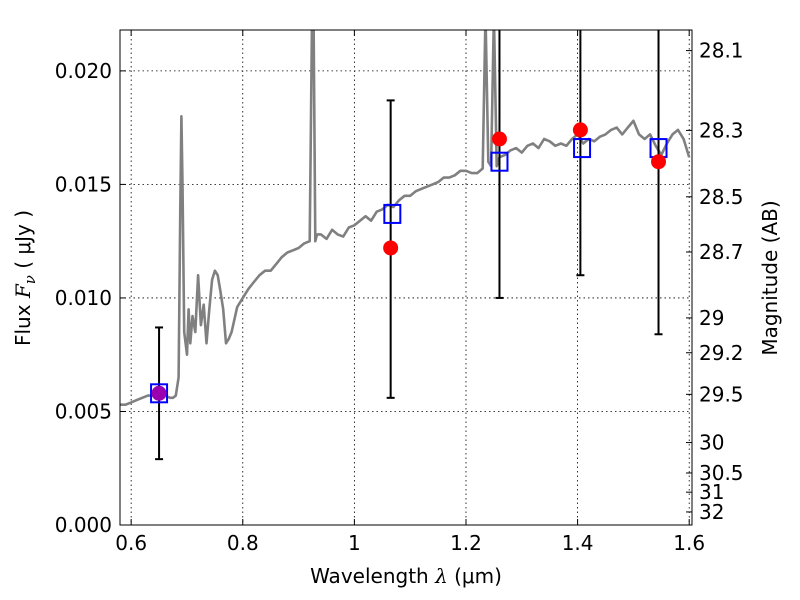 The height and width of the screenshot is (600, 800). What do you see at coordinates (131, 543) in the screenshot?
I see `x-tick-label: 0.6` at bounding box center [131, 543].